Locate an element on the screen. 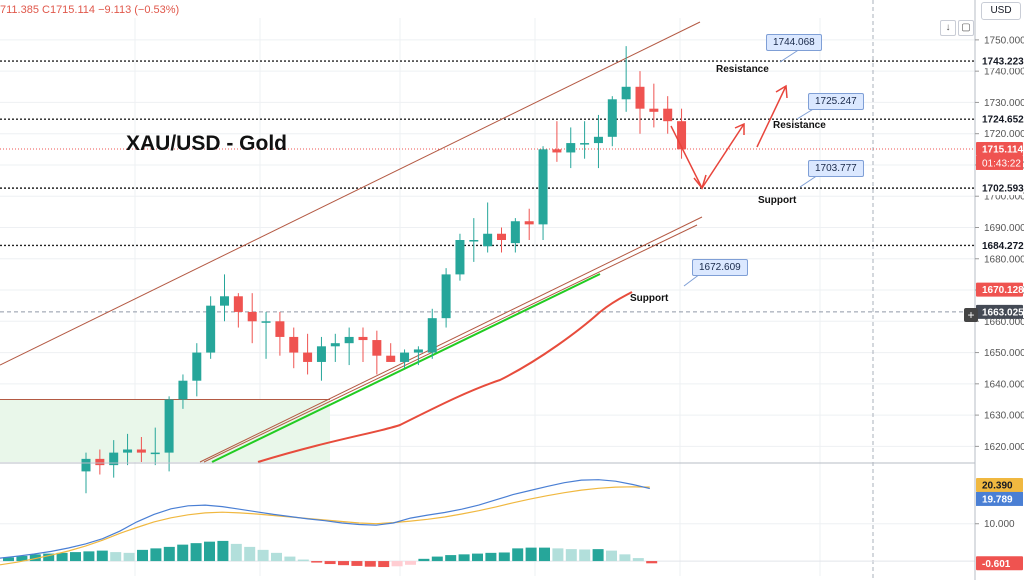  countdown-bg is located at coordinates (999, 162).